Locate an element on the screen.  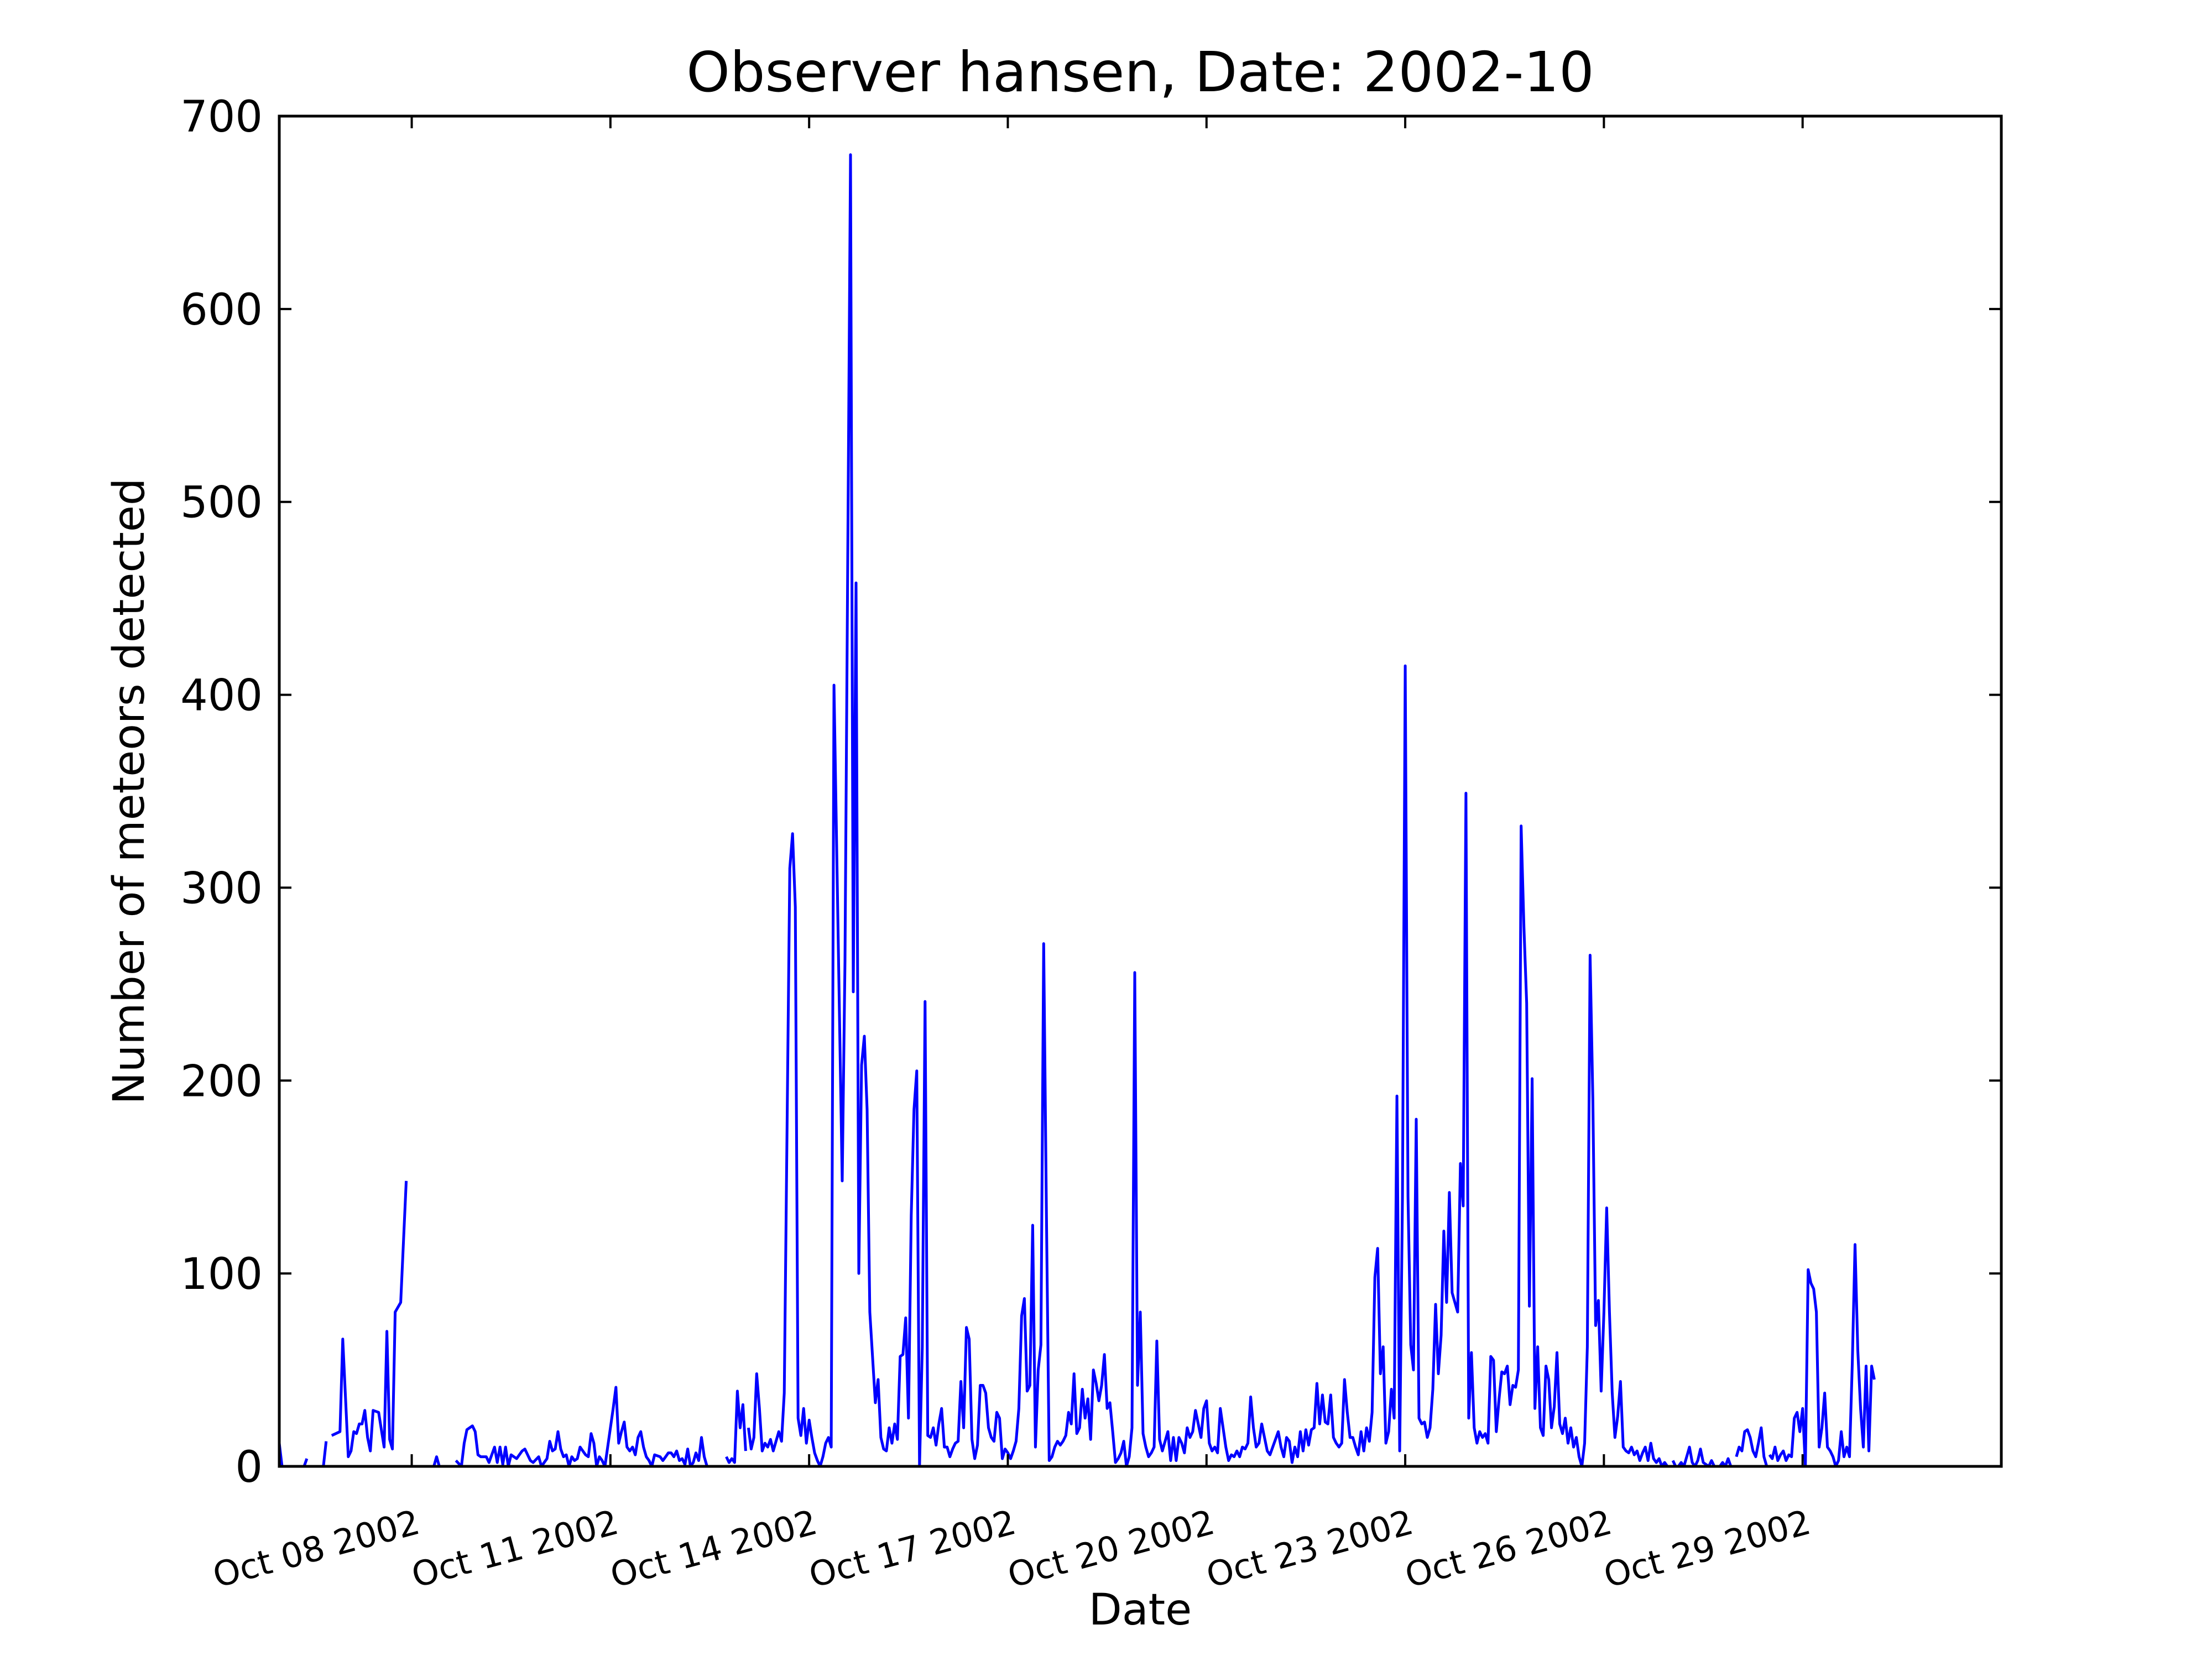
y-axis-label: Number of meteors detected is located at coordinates (130, 791).